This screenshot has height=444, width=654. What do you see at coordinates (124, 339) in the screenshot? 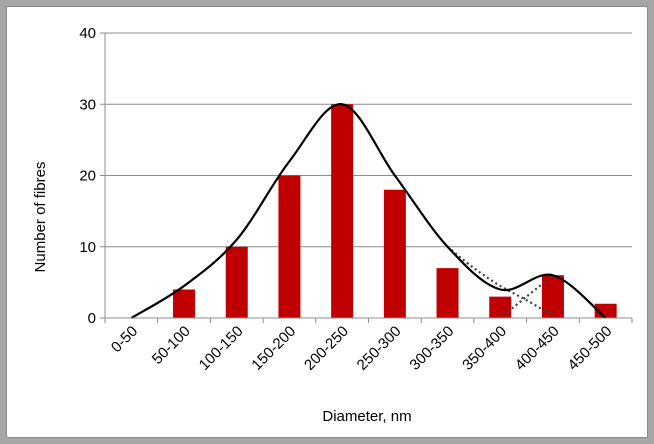
I see `x-tick-label-0-50: 0-50` at bounding box center [124, 339].